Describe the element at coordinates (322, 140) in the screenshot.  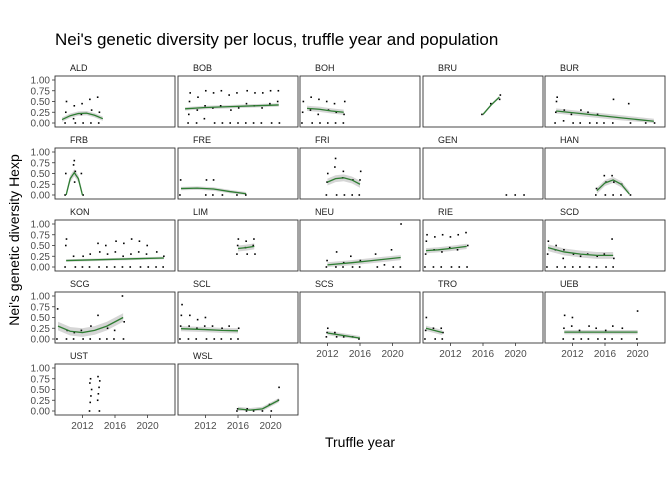
I see `facet-label: FRI` at that location.